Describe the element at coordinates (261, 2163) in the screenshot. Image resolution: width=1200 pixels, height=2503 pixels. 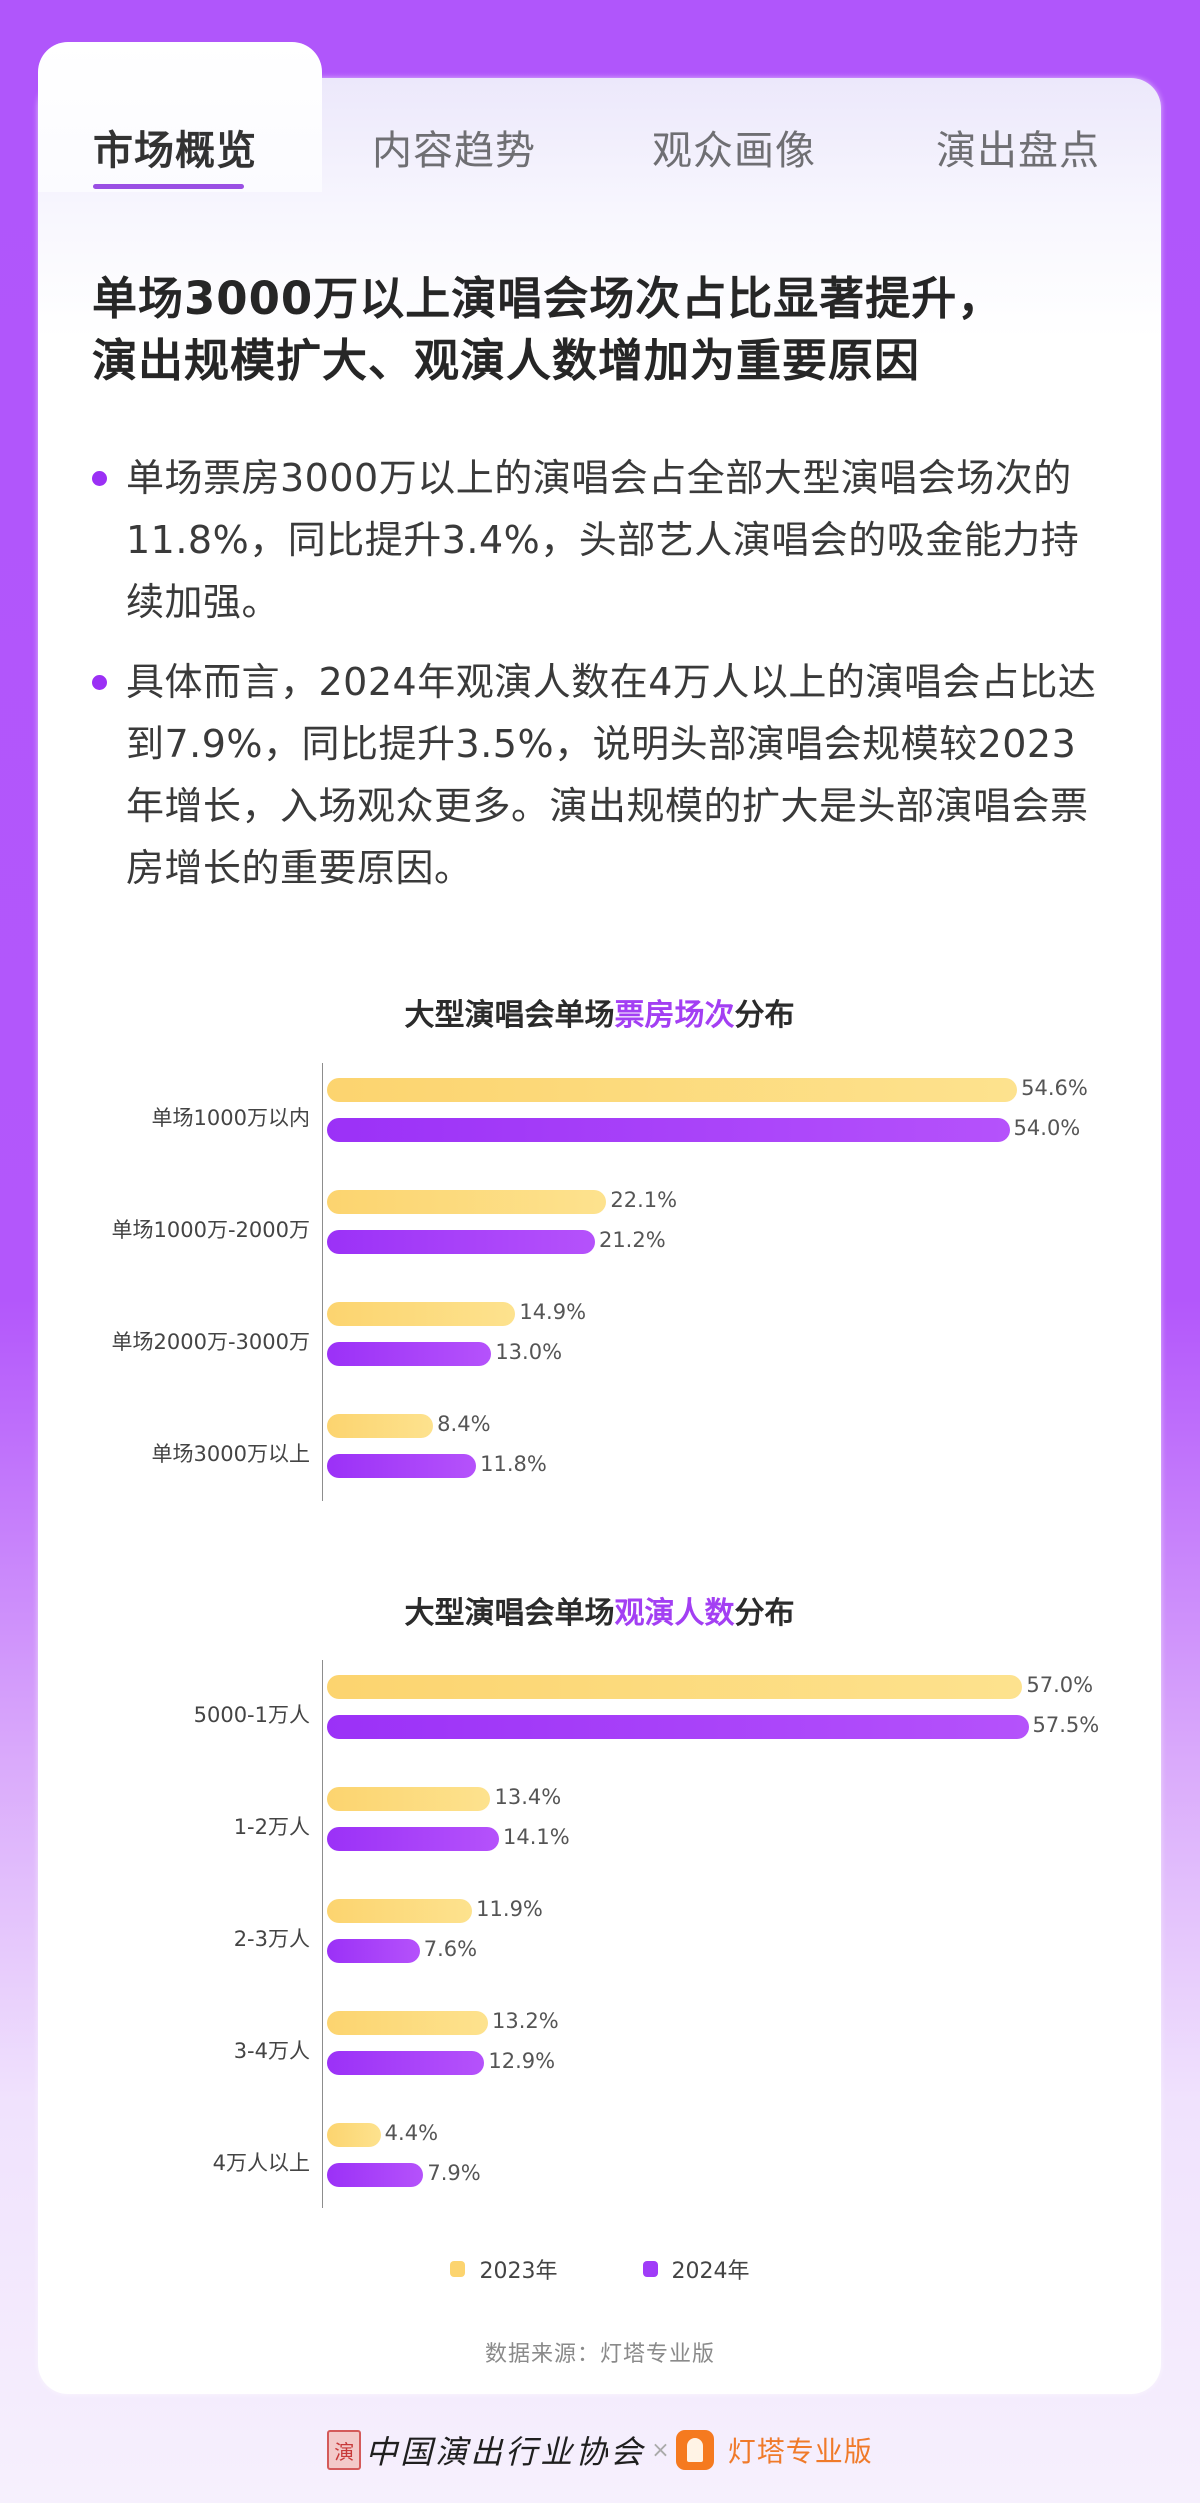
I see `category-label: 4万人以上` at that location.